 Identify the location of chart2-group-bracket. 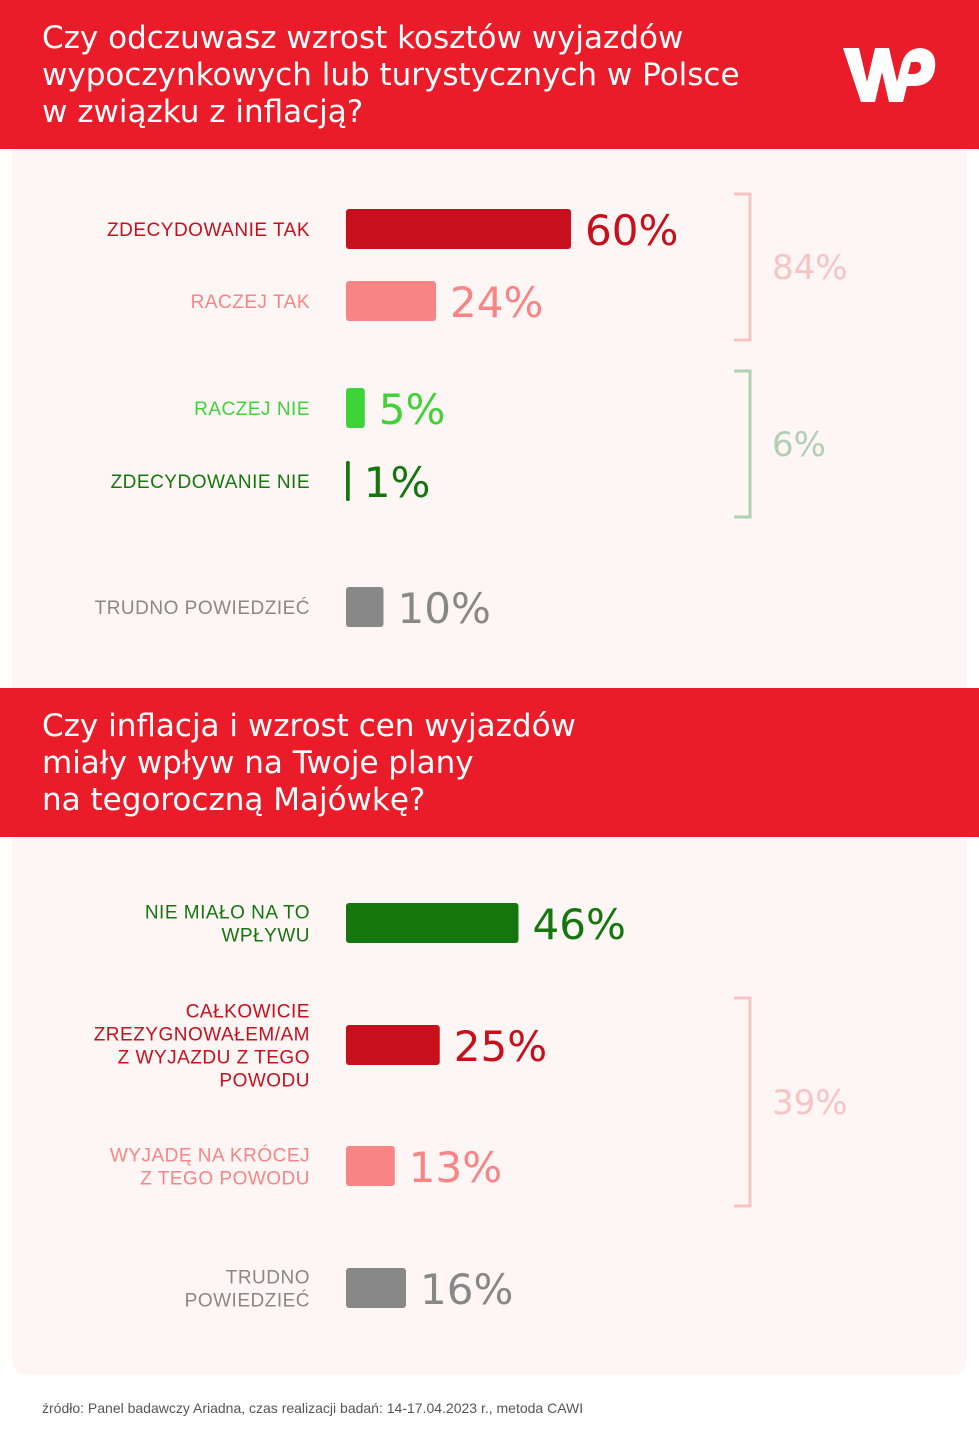
(743, 1102).